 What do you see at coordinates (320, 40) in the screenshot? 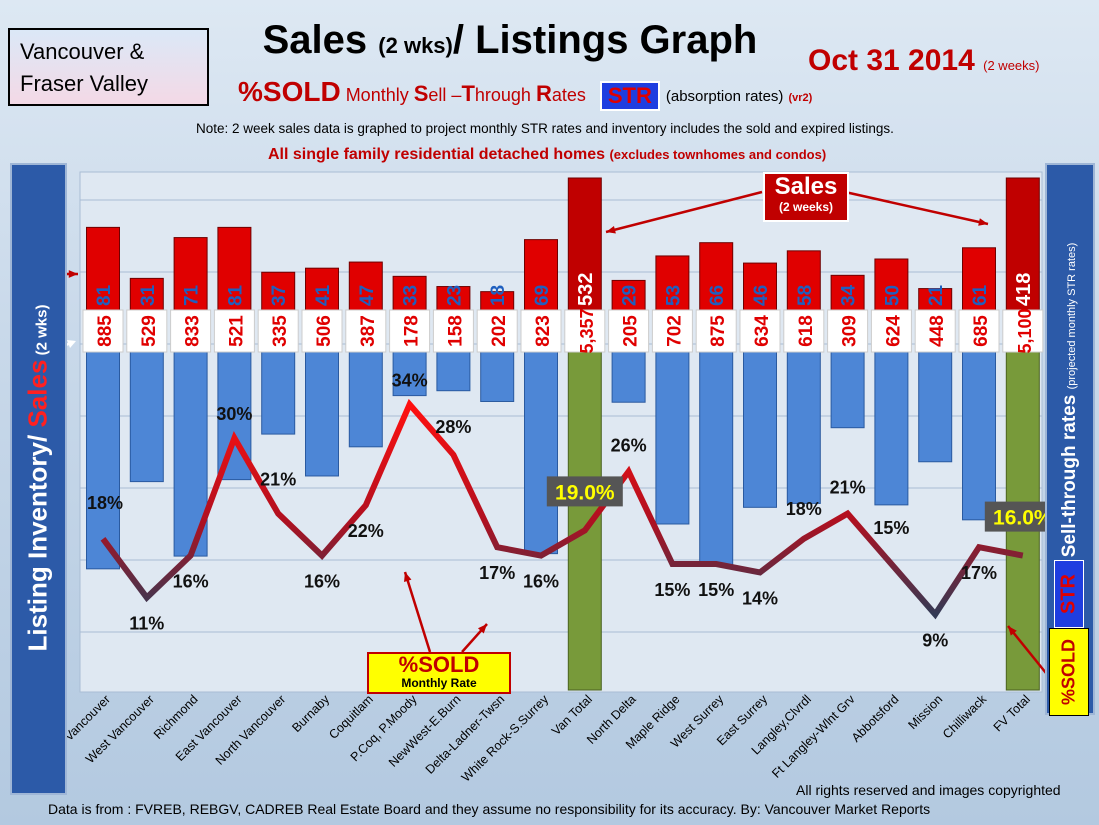
I see `title-main: Sales` at bounding box center [320, 40].